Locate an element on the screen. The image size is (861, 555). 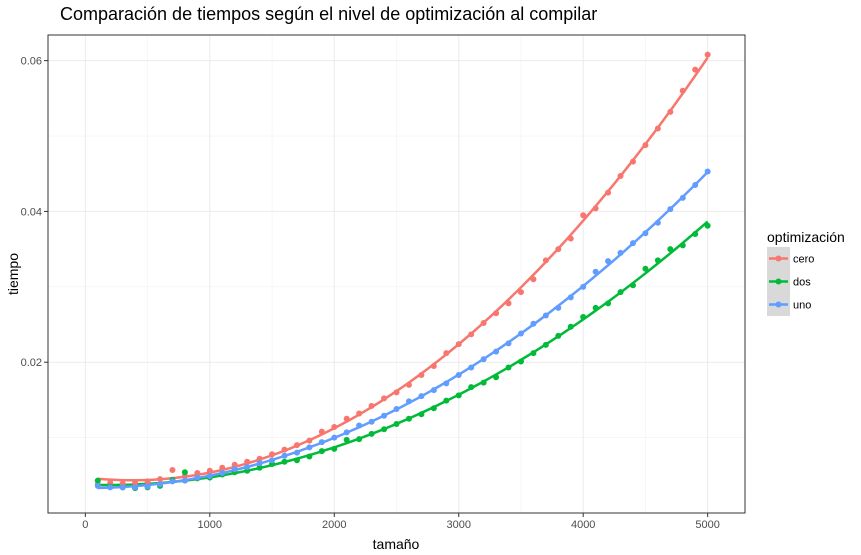
y-tick-label: 0.04 is located at coordinates (31, 212).